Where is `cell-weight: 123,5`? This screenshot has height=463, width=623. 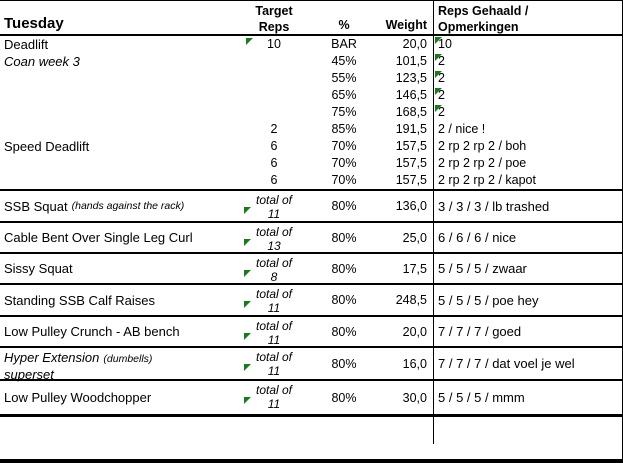
cell-weight: 123,5 is located at coordinates (404, 78).